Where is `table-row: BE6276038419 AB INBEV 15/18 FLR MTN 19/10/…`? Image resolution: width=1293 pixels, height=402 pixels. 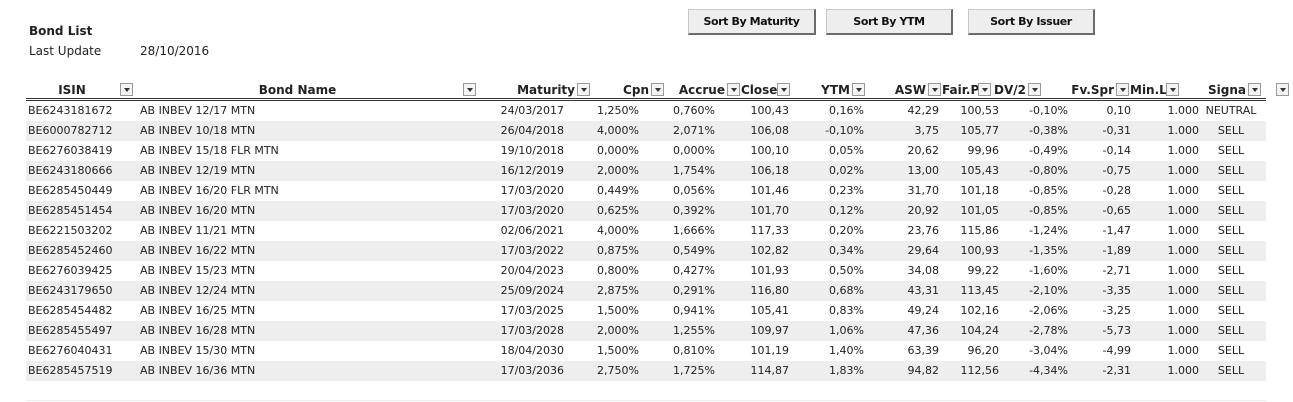 table-row: BE6276038419 AB INBEV 15/18 FLR MTN 19/10/… is located at coordinates (646, 151).